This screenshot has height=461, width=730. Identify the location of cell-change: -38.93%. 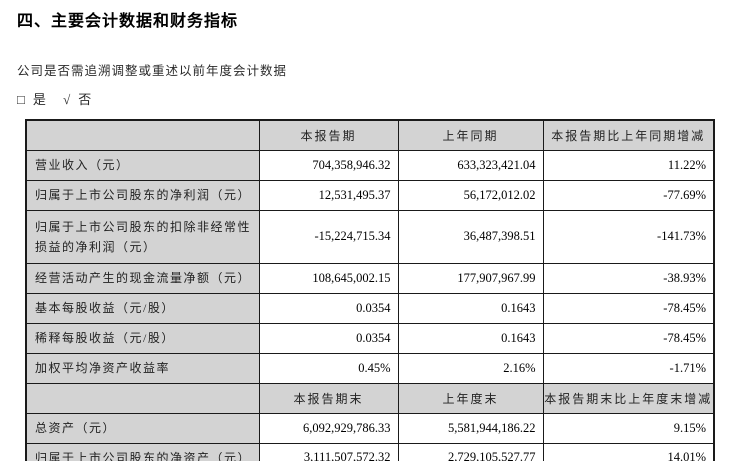
(628, 278).